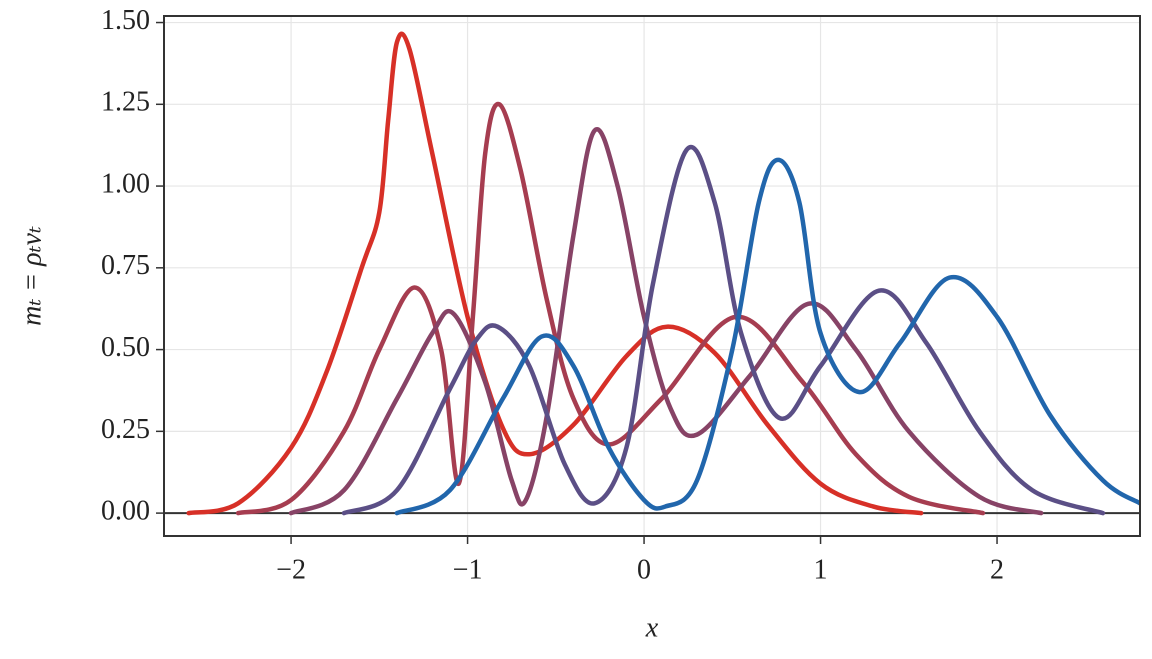 The image size is (1152, 659). What do you see at coordinates (821, 569) in the screenshot?
I see `x-tick-label: 1` at bounding box center [821, 569].